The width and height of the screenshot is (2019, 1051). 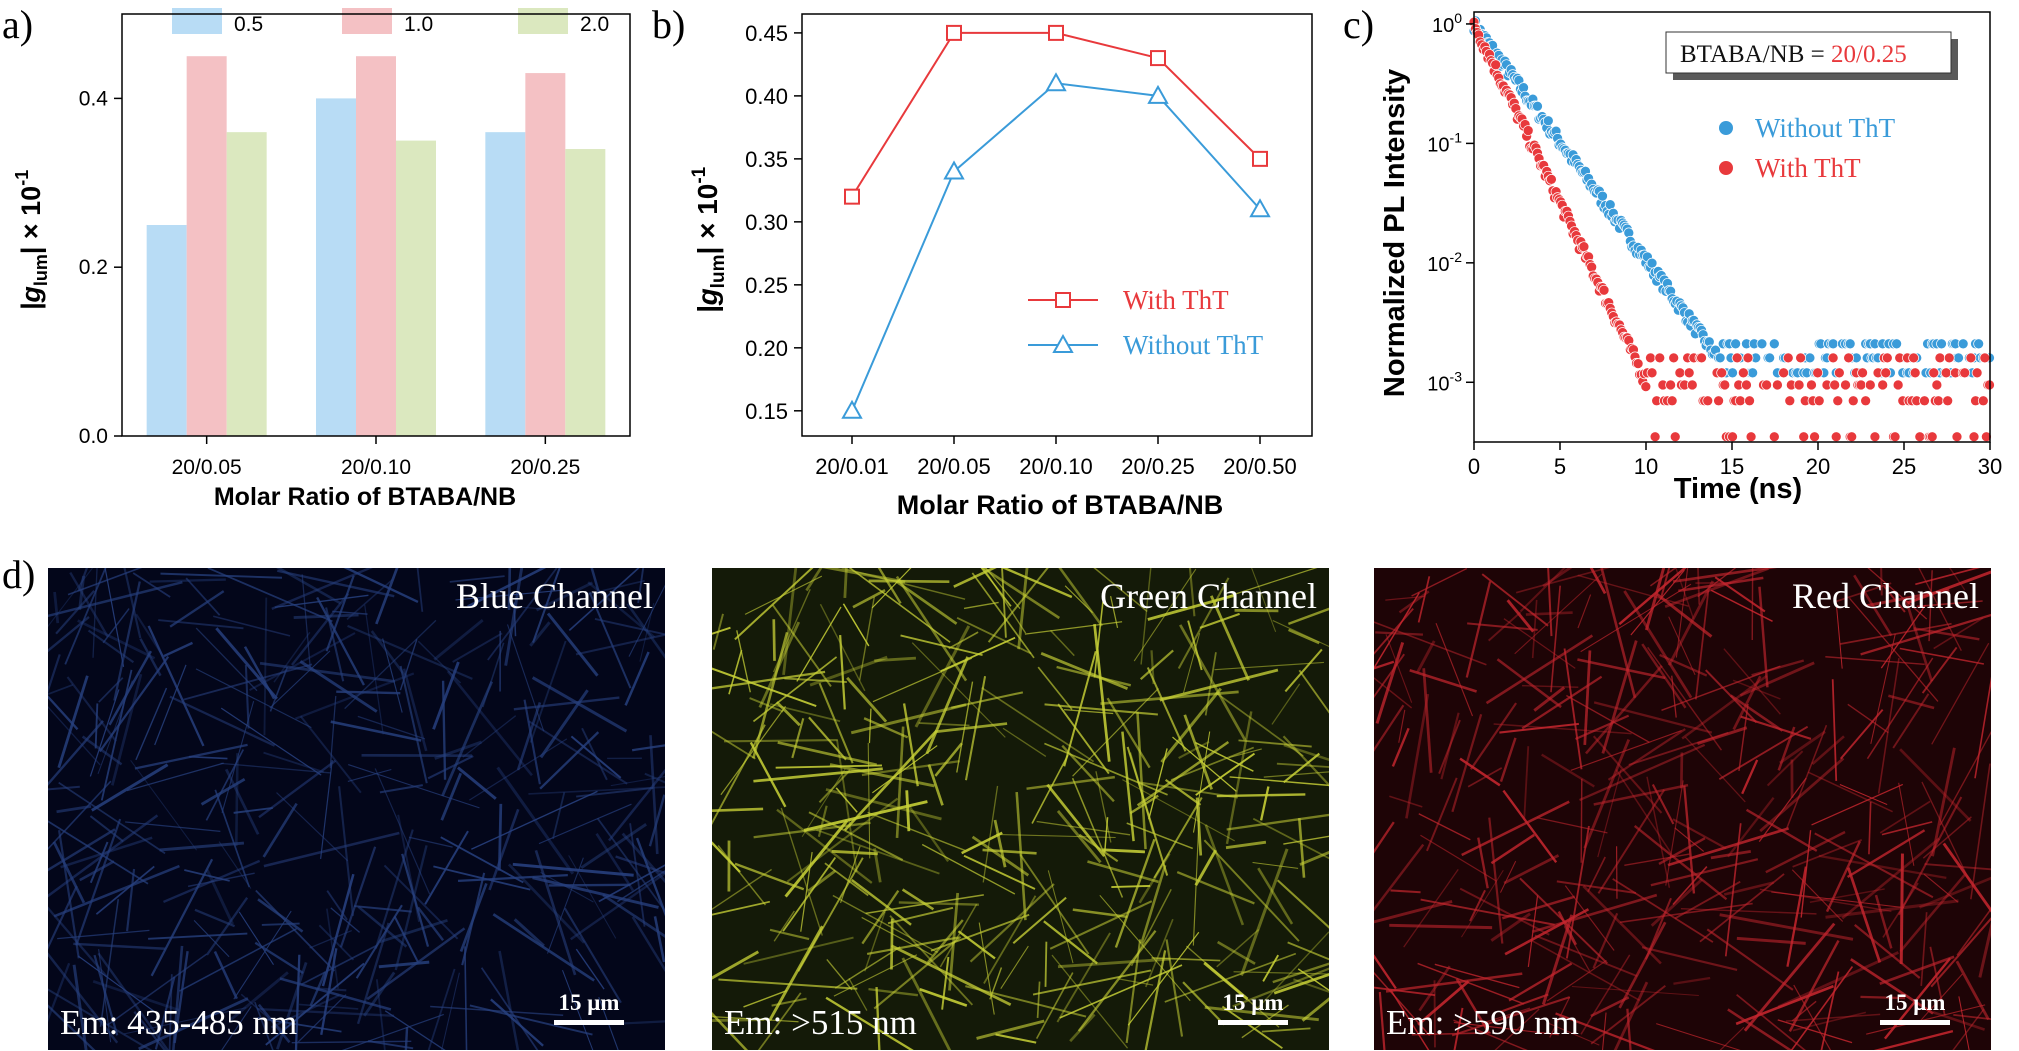 What do you see at coordinates (766, 411) in the screenshot?
I see `y-tick-label: 0.15` at bounding box center [766, 411].